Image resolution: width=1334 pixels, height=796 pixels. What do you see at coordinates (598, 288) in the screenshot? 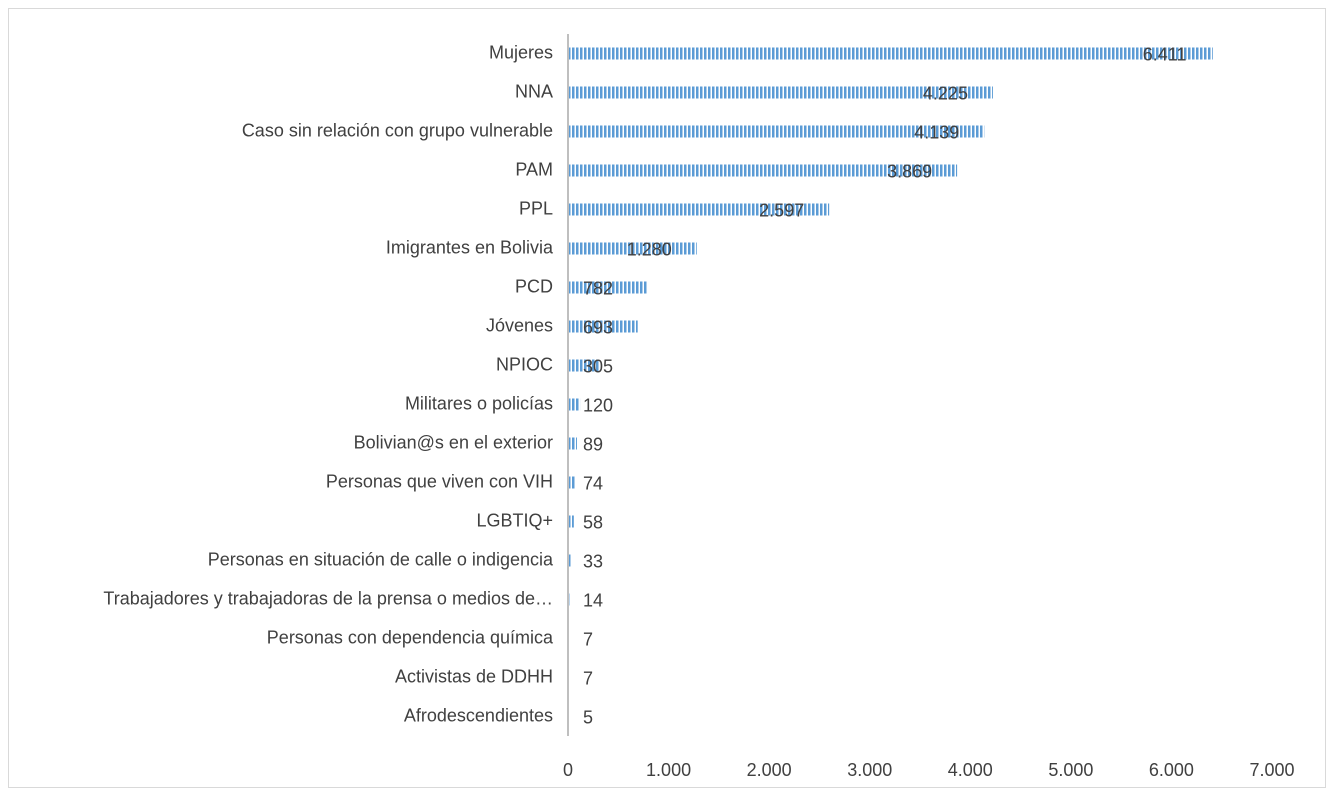
I see `data-label: 782` at bounding box center [598, 288].